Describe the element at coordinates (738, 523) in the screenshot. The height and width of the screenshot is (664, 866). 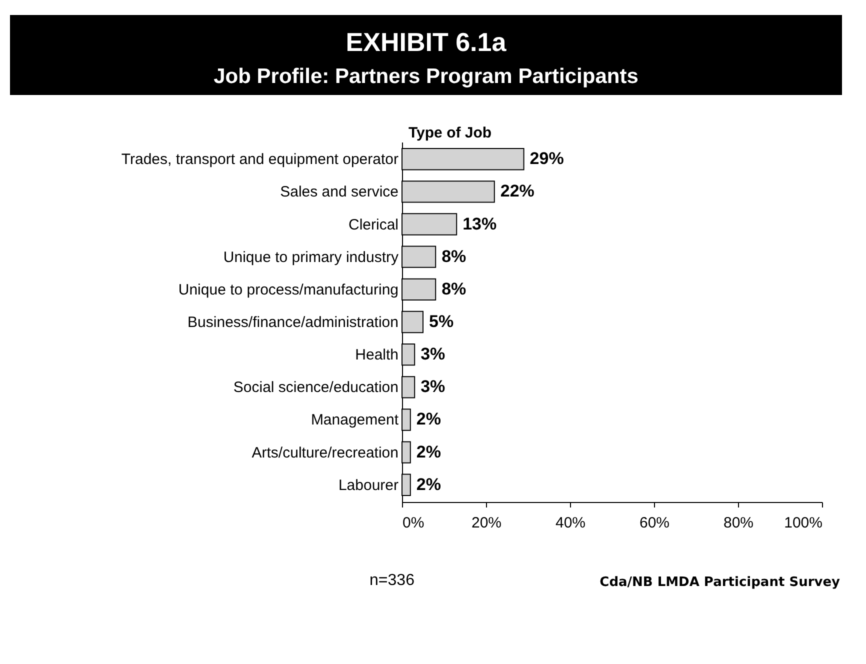
I see `x-tick-label: 80%` at that location.